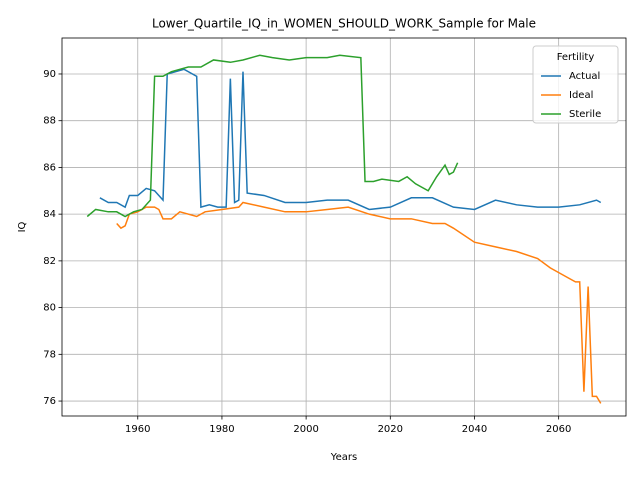  What do you see at coordinates (581, 95) in the screenshot?
I see `legend-label: Ideal` at bounding box center [581, 95].